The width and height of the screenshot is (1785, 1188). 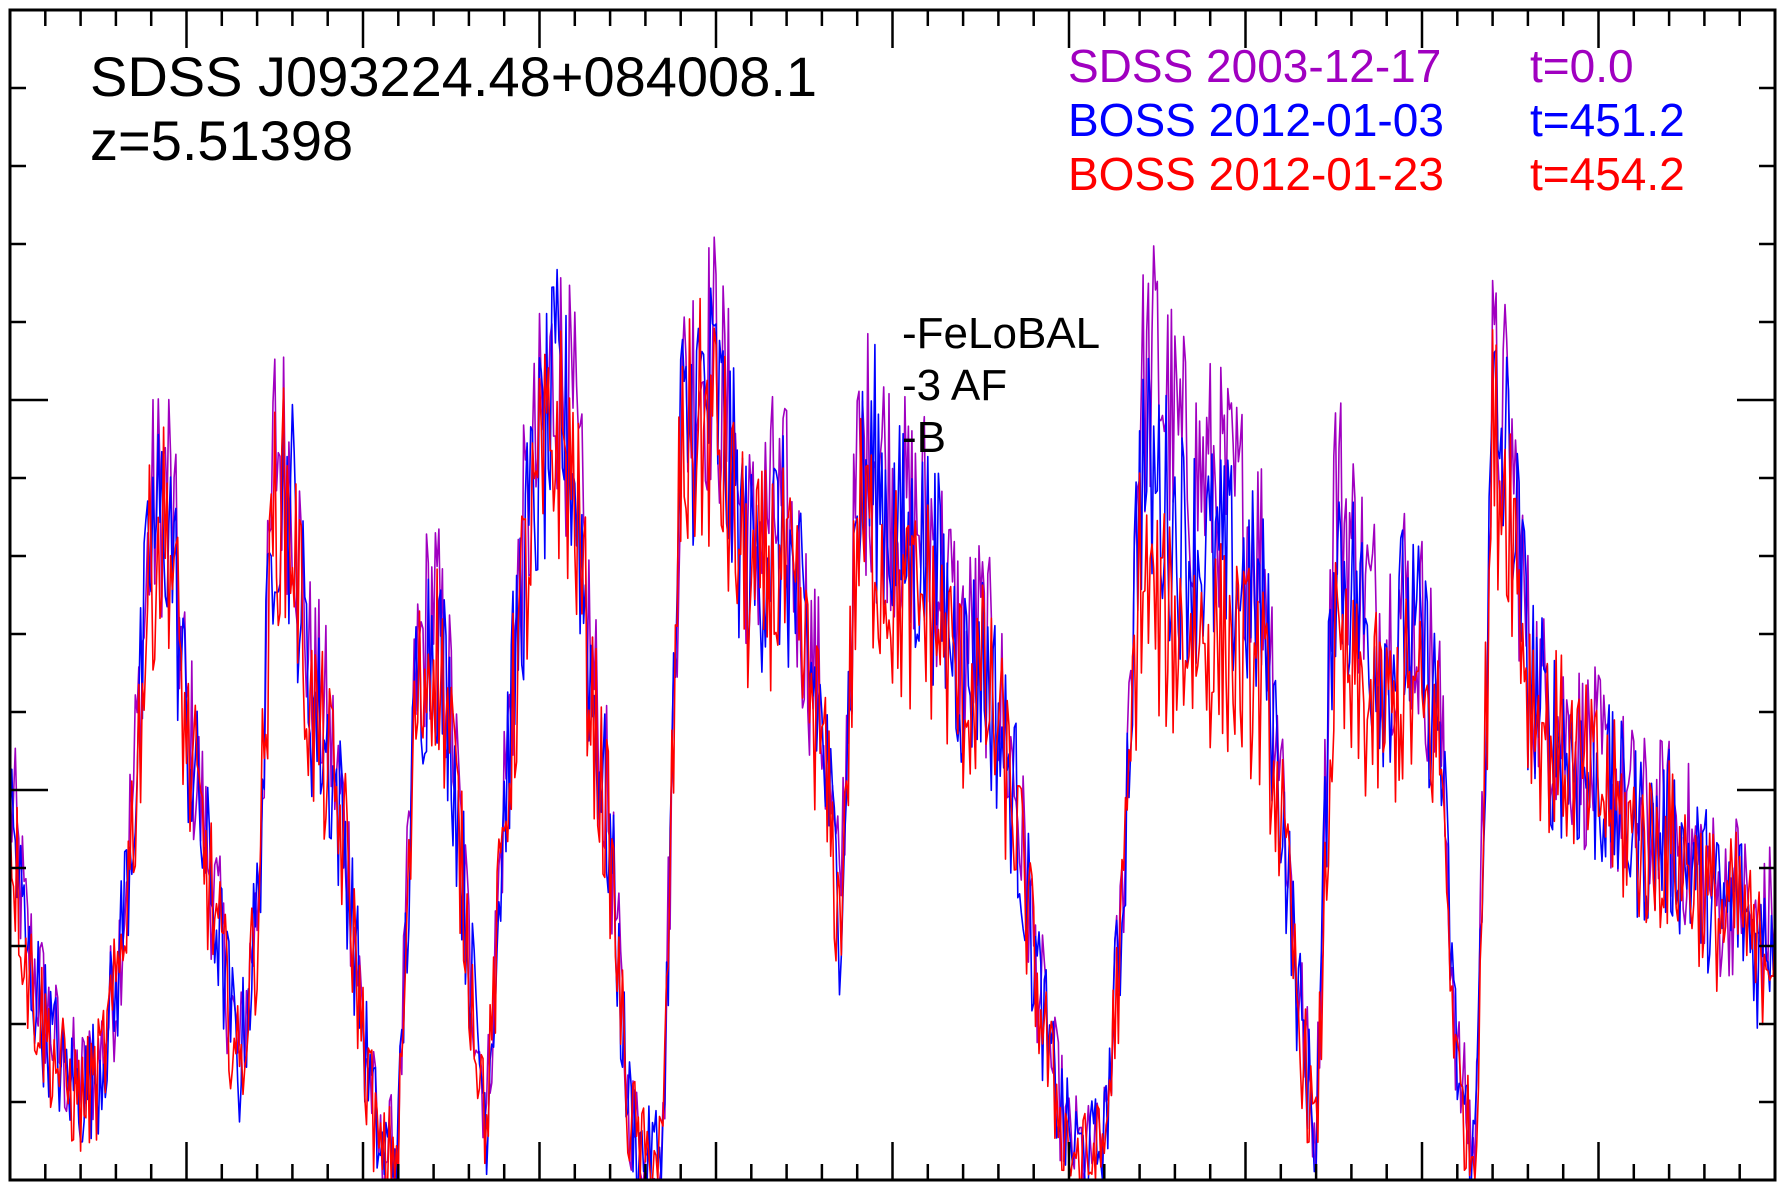 I want to click on legend-entry-boss-0123: BOSS 2012-01-23, so click(x=1256, y=174).